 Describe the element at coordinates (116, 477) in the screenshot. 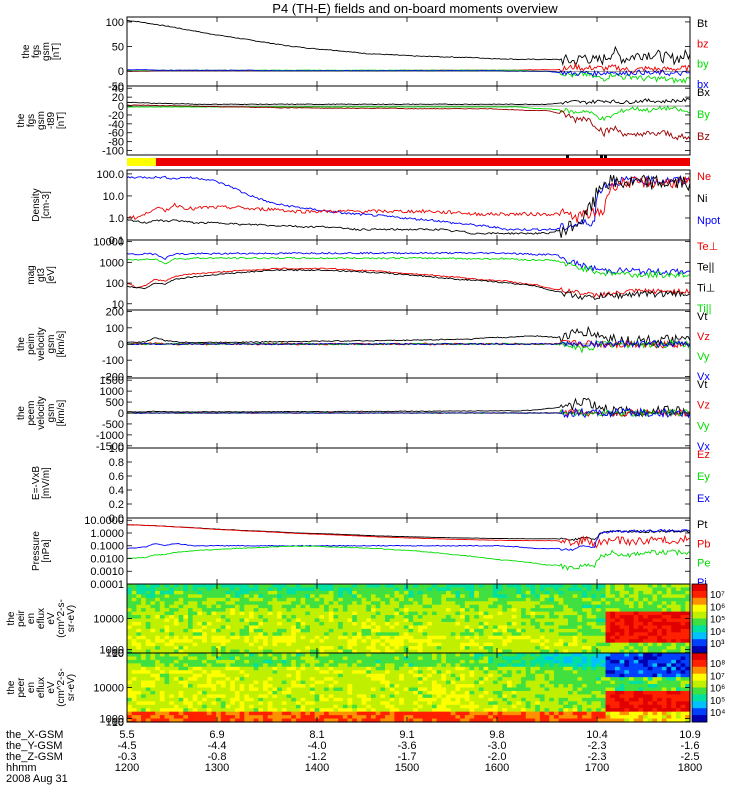

I see `y-tick-label: 0.6` at that location.